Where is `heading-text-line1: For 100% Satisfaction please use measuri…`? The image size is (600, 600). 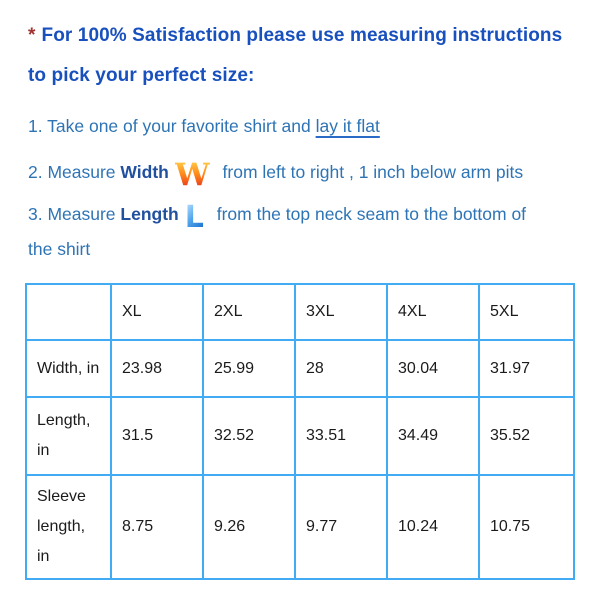 heading-text-line1: For 100% Satisfaction please use measuri… is located at coordinates (302, 35).